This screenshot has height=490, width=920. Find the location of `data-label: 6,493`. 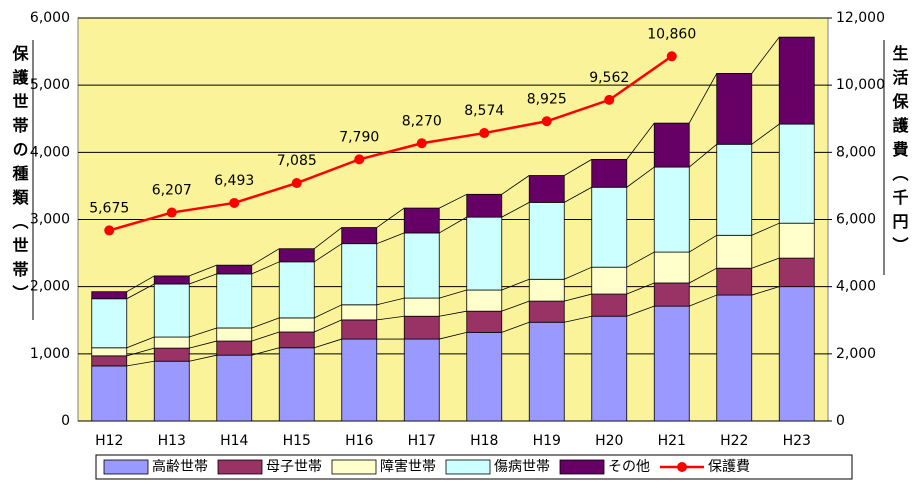

data-label: 6,493 is located at coordinates (234, 181).